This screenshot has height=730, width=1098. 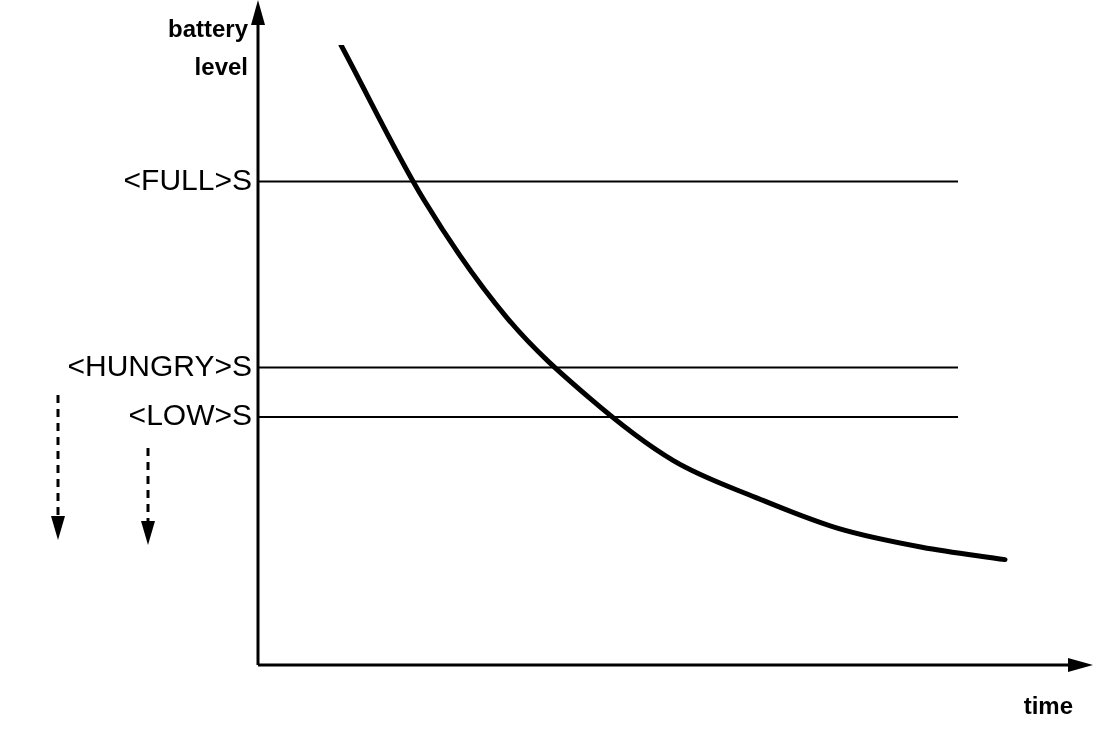 What do you see at coordinates (190, 415) in the screenshot?
I see `ref-line-label: <LOW>S` at bounding box center [190, 415].